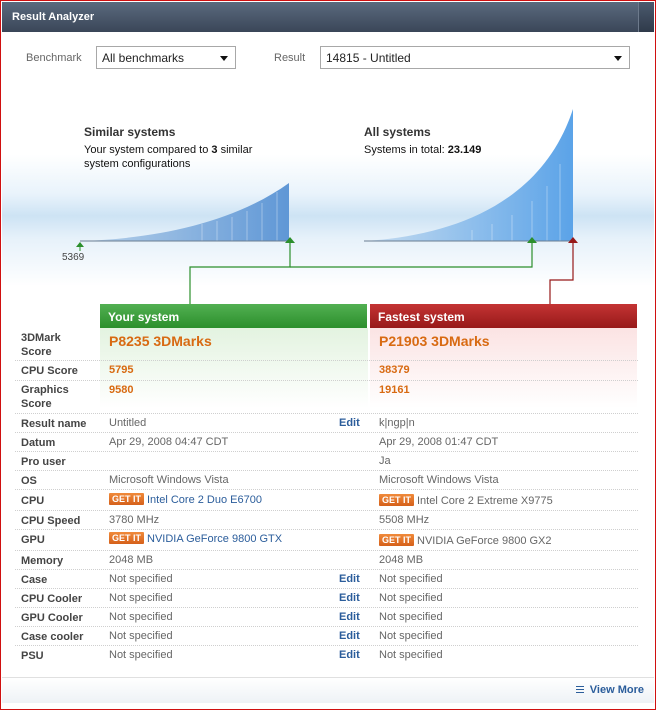 Image resolution: width=656 pixels, height=710 pixels. Describe the element at coordinates (349, 423) in the screenshot. I see `edit-result-name-link: Edit` at that location.